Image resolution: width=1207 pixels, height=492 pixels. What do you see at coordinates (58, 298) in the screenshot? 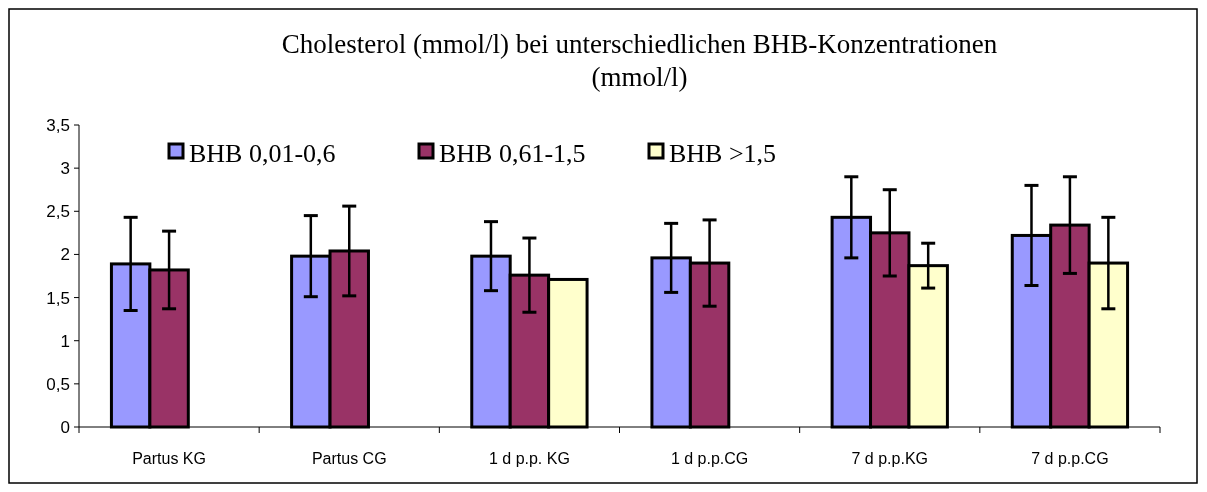
I see `y-tick-label: 1,5` at bounding box center [58, 298].